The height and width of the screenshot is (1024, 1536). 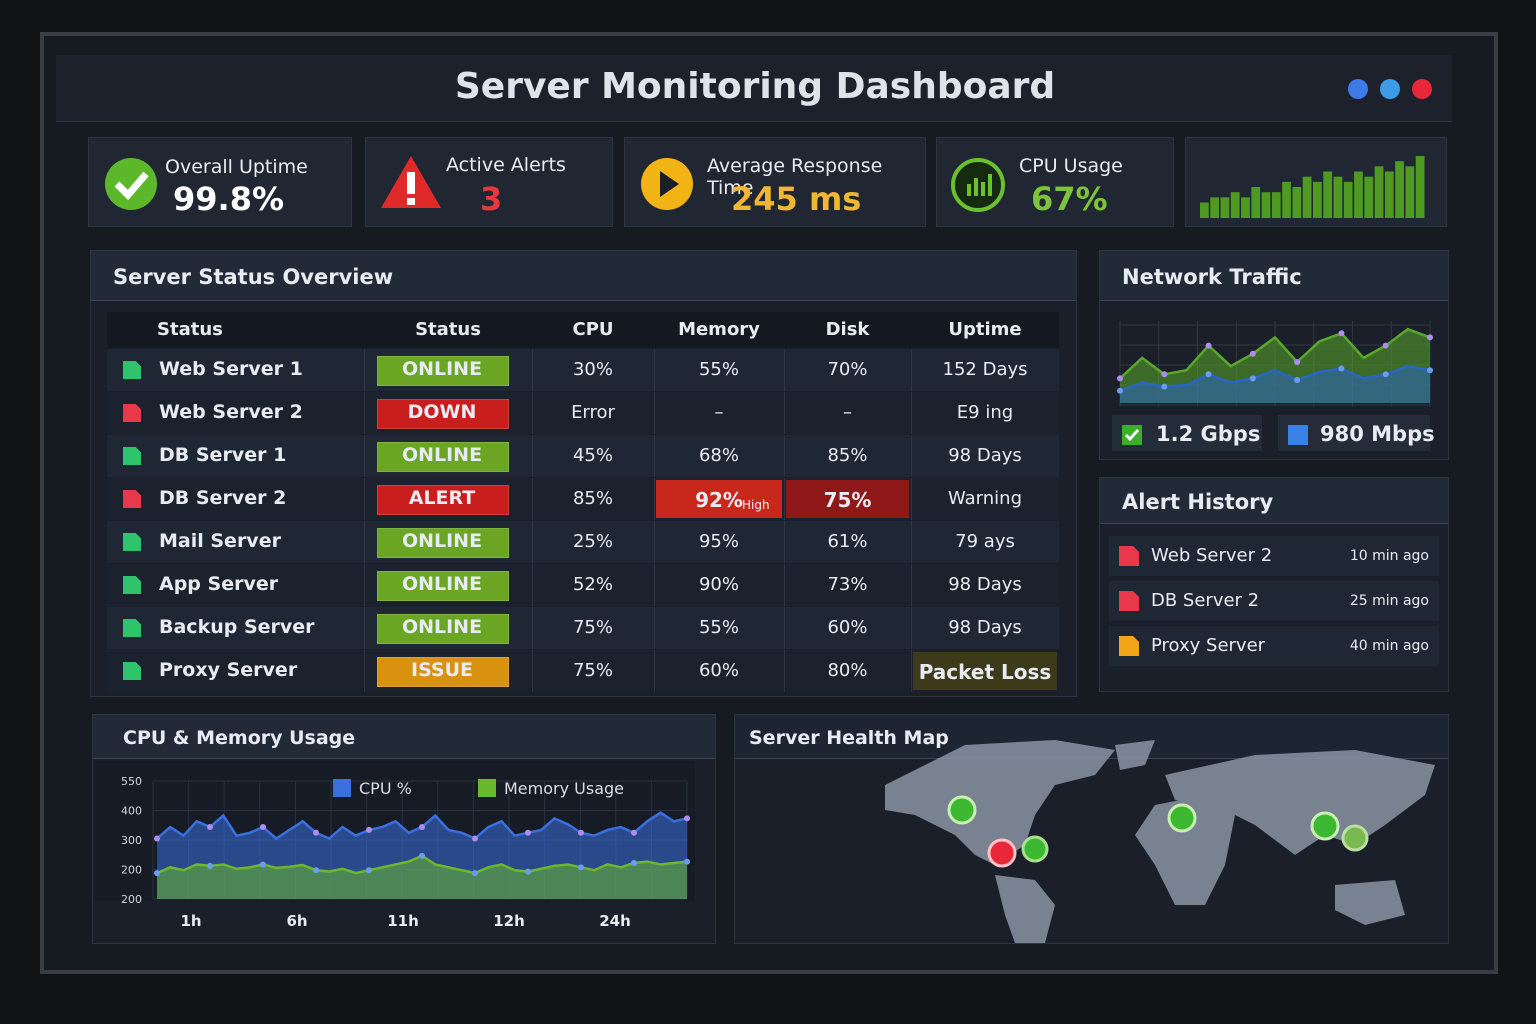 I want to click on network-chart, so click(x=1275, y=364).